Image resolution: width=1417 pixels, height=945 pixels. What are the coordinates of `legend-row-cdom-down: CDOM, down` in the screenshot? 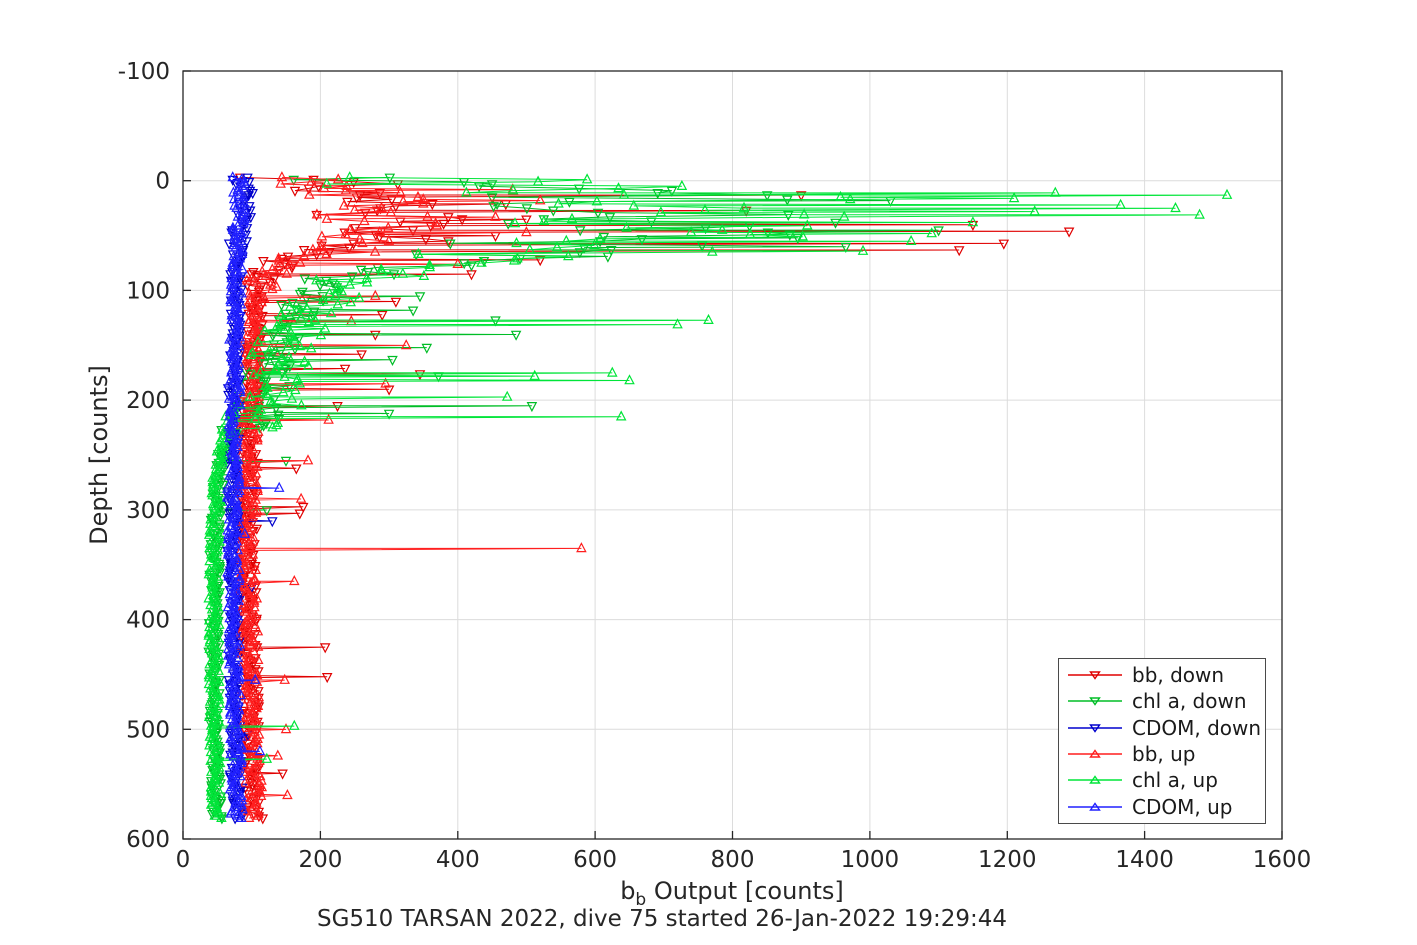 It's located at (1162, 728).